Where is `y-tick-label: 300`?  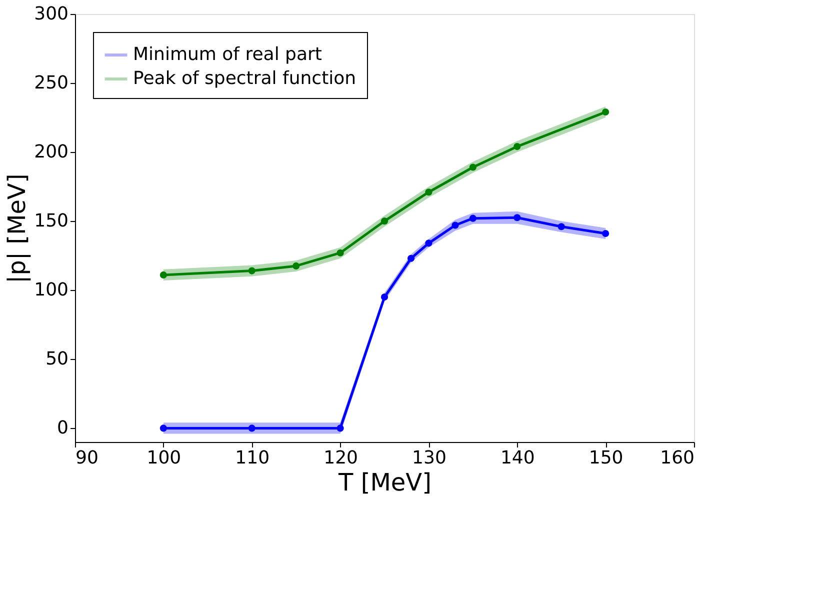
y-tick-label: 300 is located at coordinates (51, 14).